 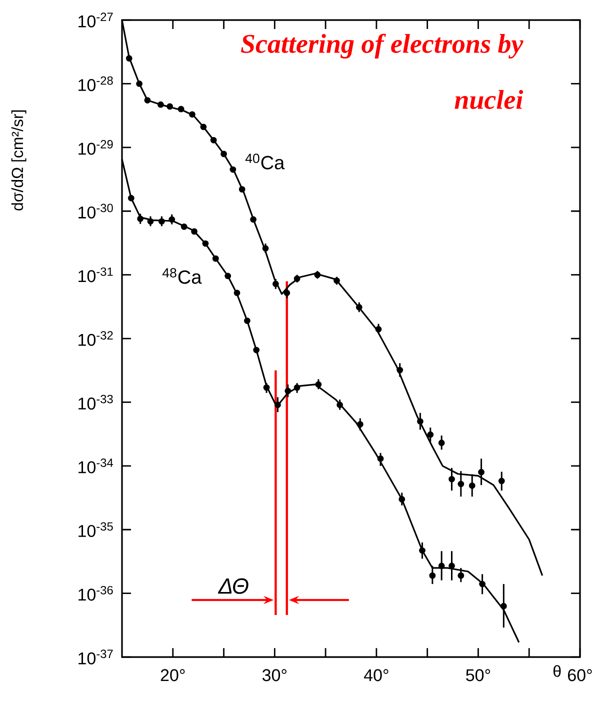 What do you see at coordinates (95, 338) in the screenshot?
I see `y-tick-label: 10$^{-32}$` at bounding box center [95, 338].